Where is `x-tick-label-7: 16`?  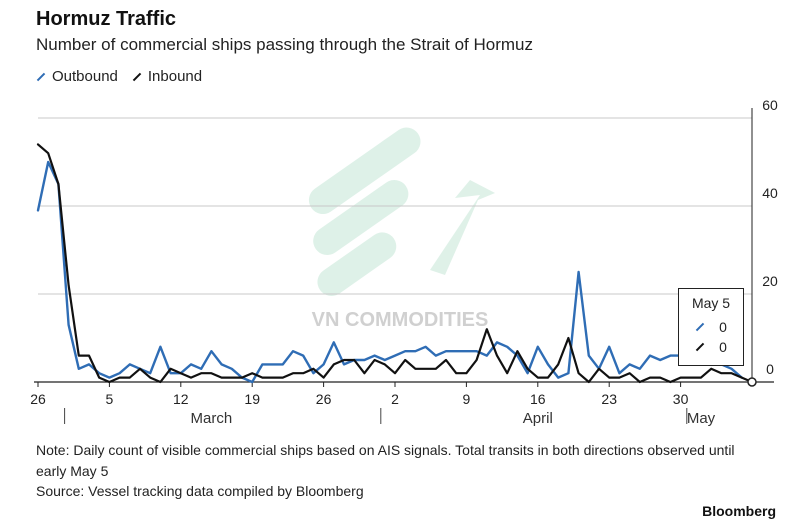 x-tick-label-7: 16 is located at coordinates (538, 399).